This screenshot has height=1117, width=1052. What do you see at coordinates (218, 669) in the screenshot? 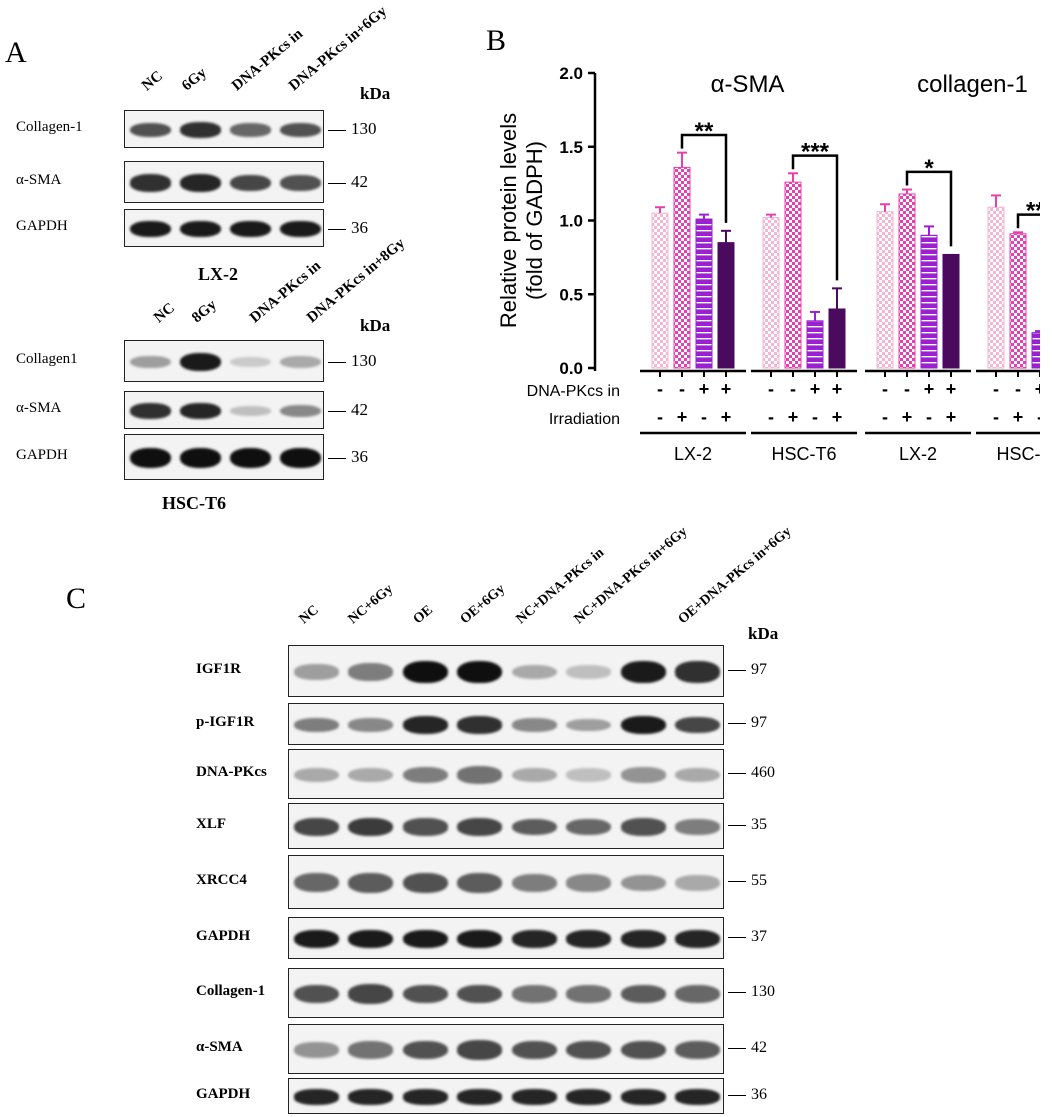
I see `row-label: IGF1R` at bounding box center [218, 669].